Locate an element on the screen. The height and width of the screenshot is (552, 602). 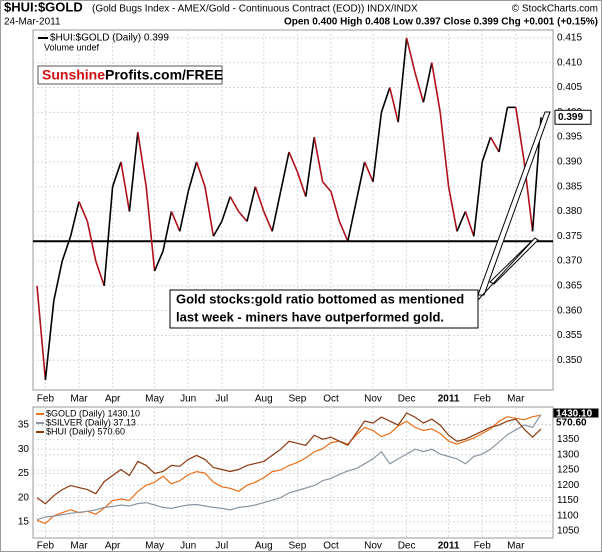
end-label: 1430.10 is located at coordinates (574, 414).